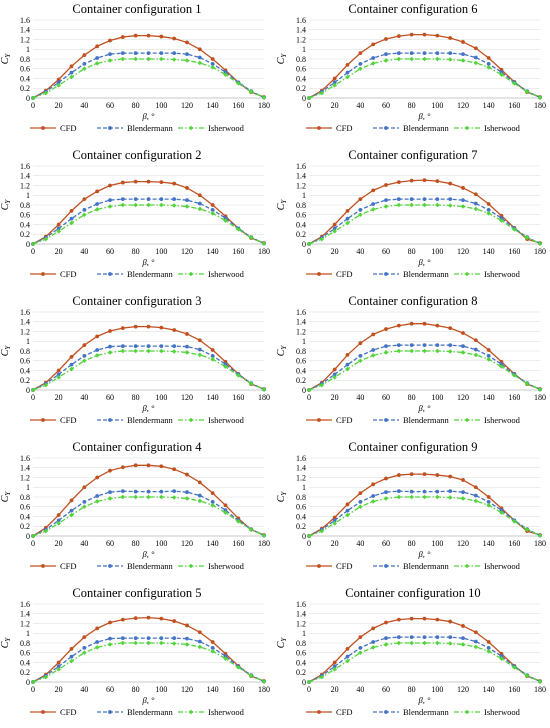 Image resolution: width=550 pixels, height=728 pixels. Describe the element at coordinates (301, 458) in the screenshot. I see `y-tick-label: 1.6` at that location.